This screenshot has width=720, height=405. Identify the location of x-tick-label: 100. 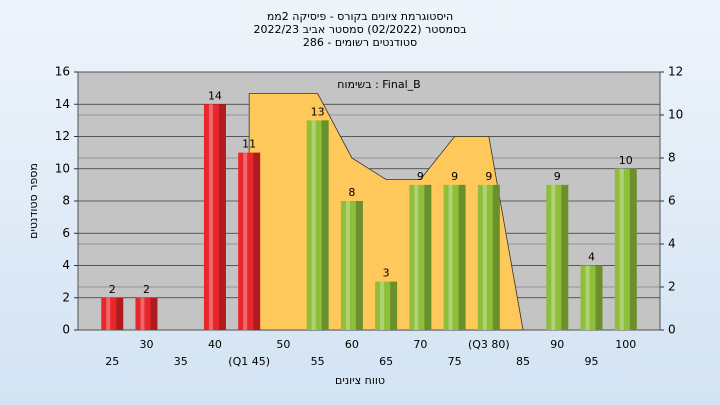
(625, 344).